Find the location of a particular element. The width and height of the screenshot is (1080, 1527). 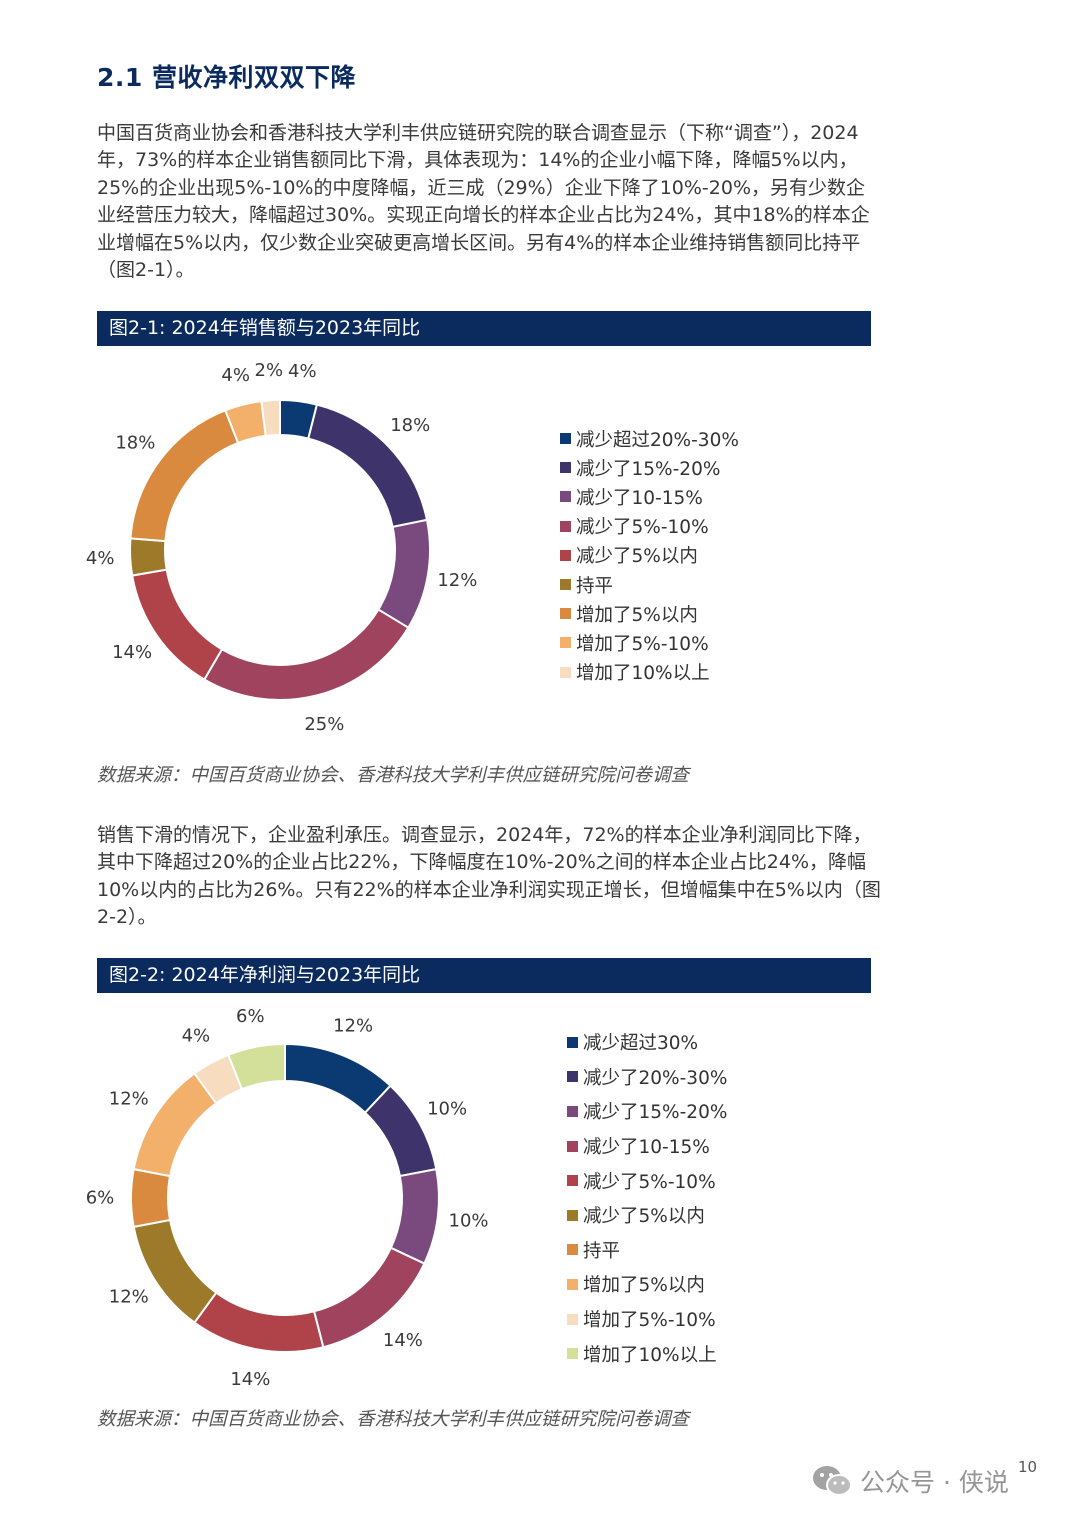

legend-label: 减少超过30% is located at coordinates (641, 1044).